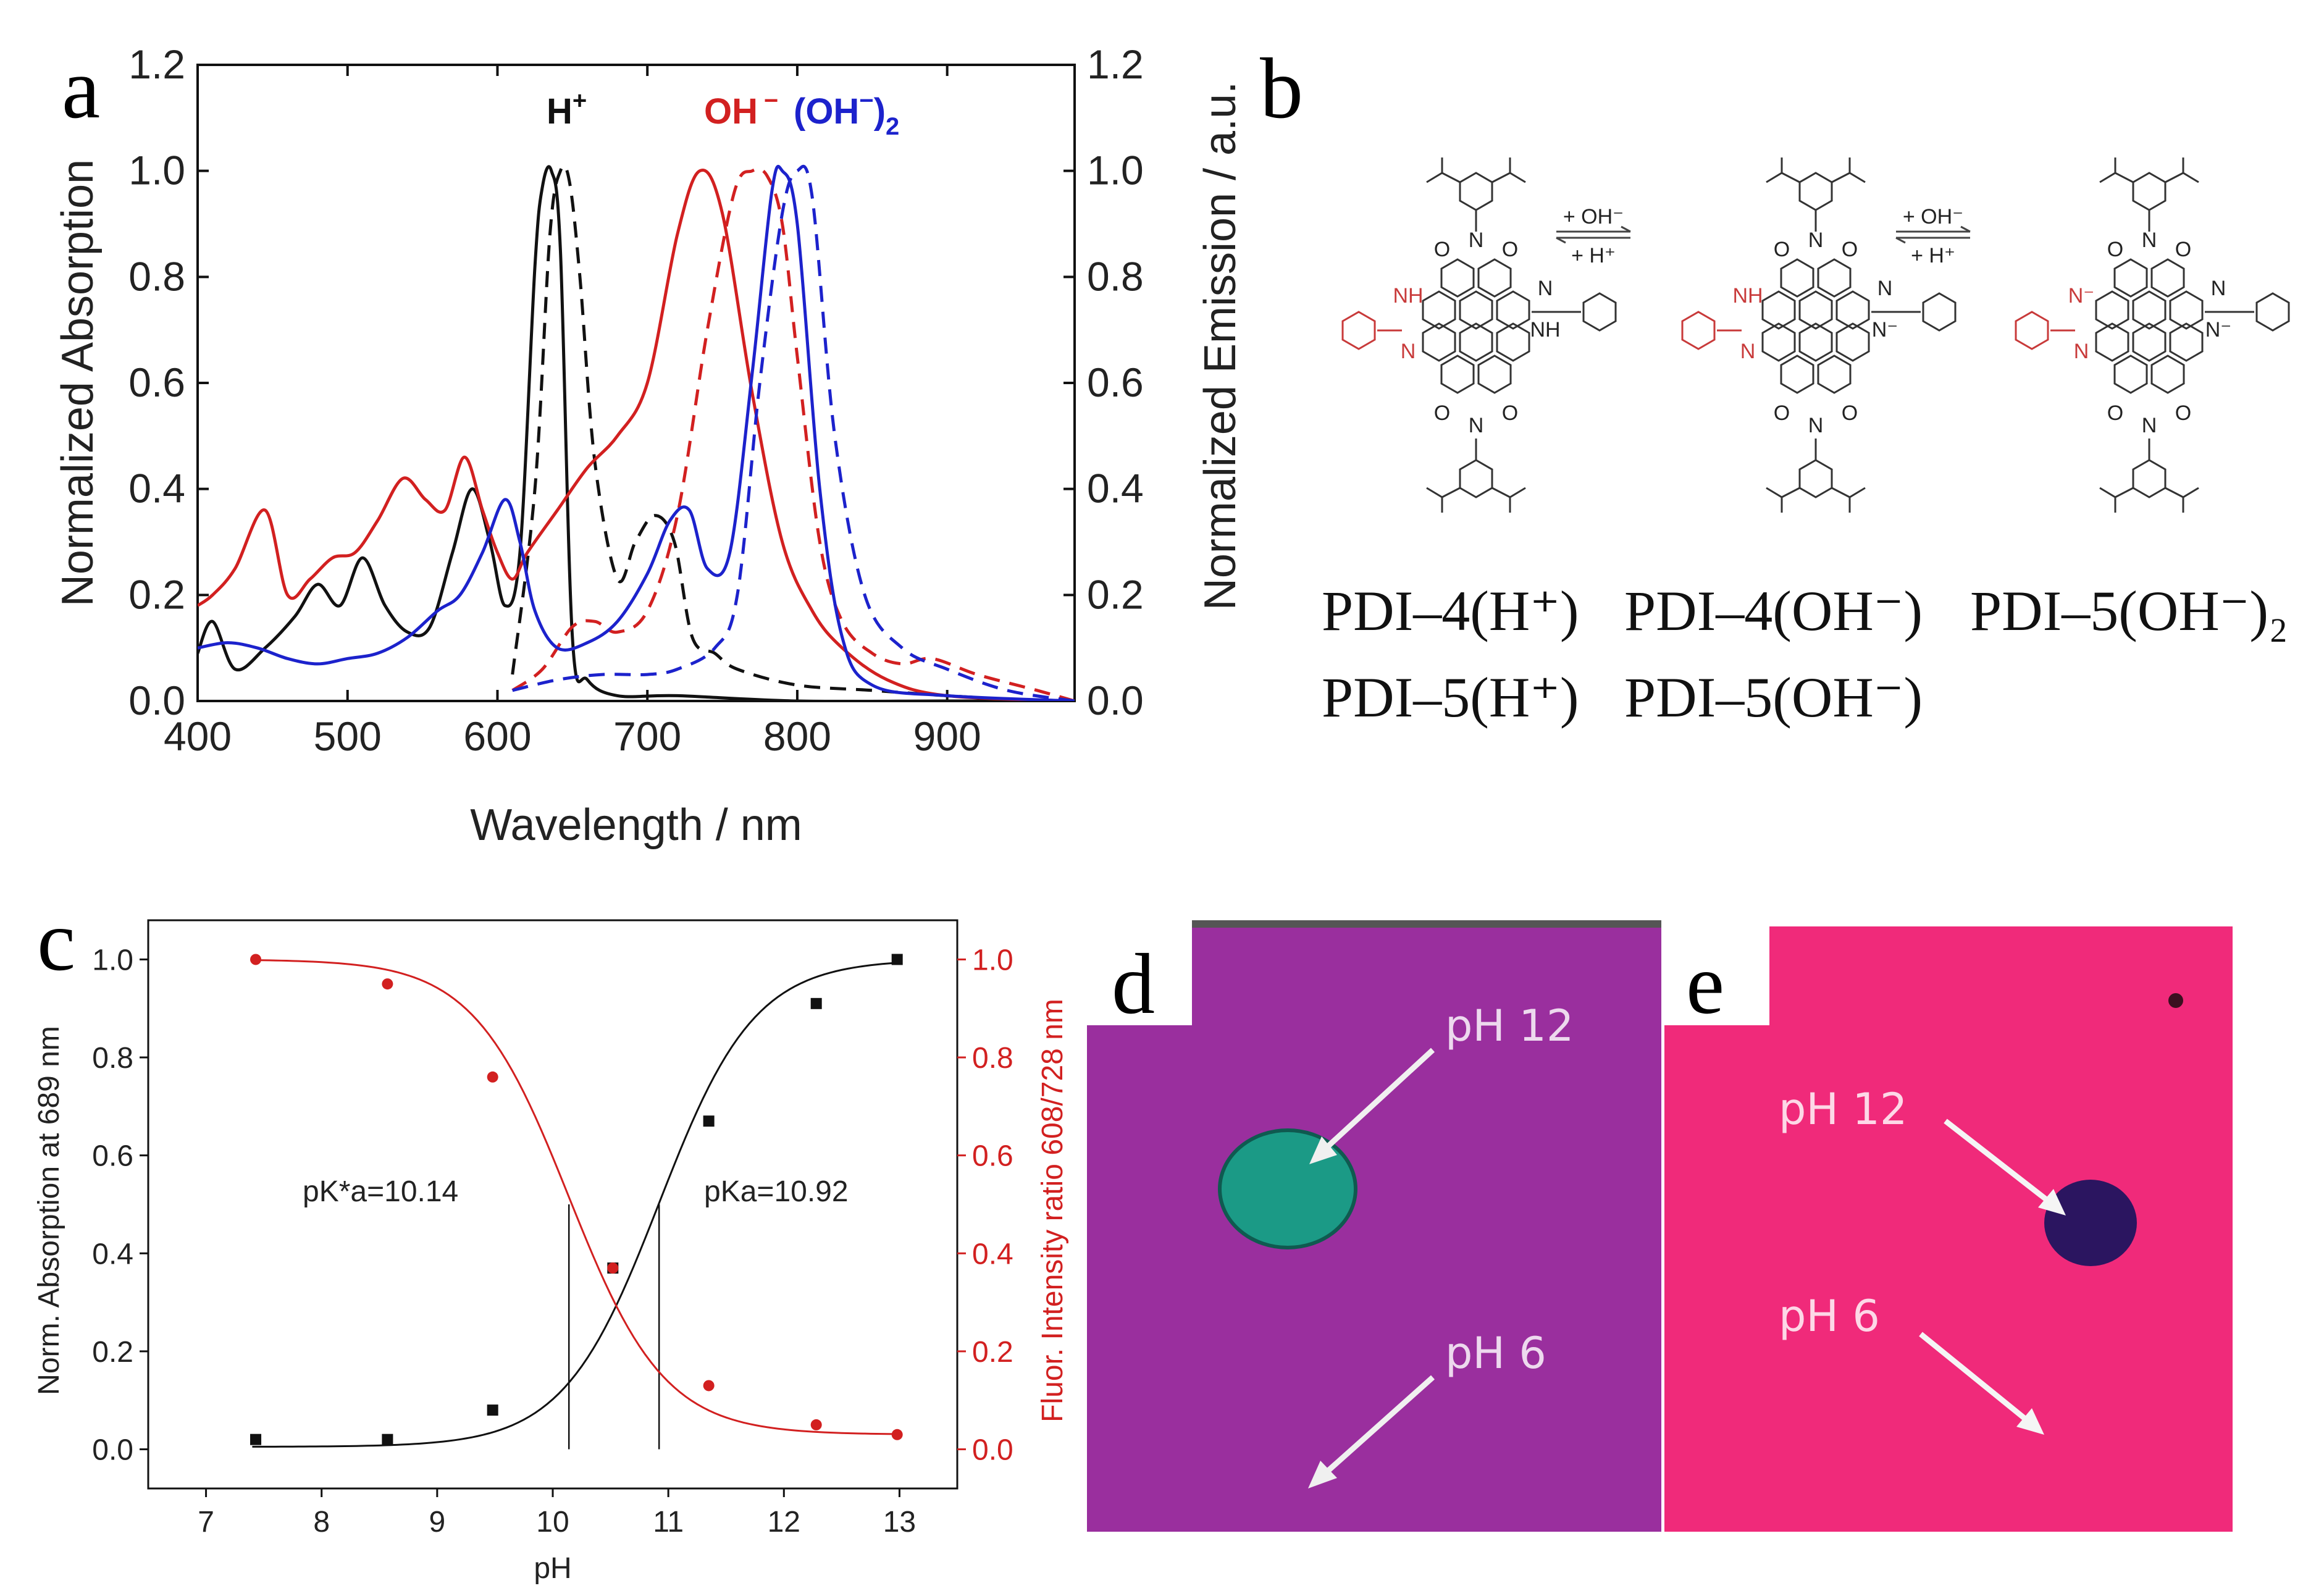 This screenshot has width=2324, height=1591. I want to click on a-ytick-label: 1.2, so click(156, 64).